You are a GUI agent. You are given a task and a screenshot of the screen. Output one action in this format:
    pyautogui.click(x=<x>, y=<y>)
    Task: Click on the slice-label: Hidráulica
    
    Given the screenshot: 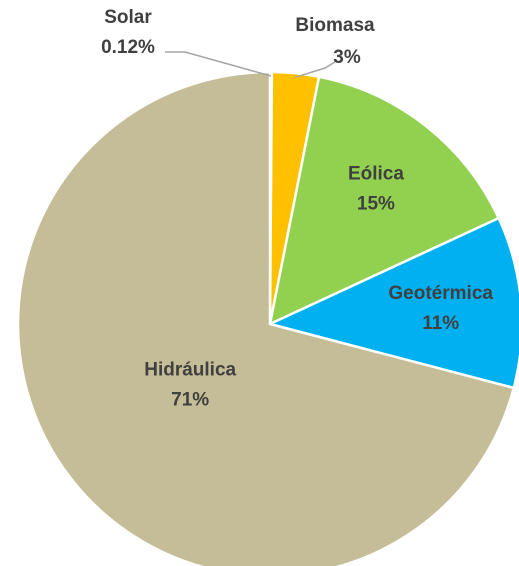 What is the action you would take?
    pyautogui.click(x=190, y=370)
    